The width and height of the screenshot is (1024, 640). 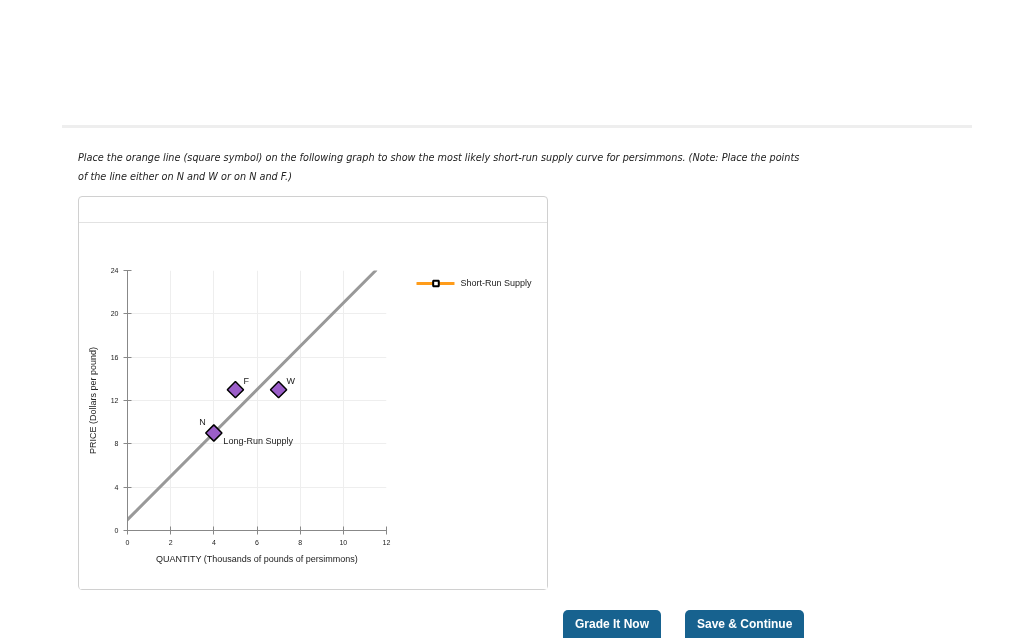 I want to click on y-axis-title: PRICE (Dollars per pound), so click(x=92, y=400).